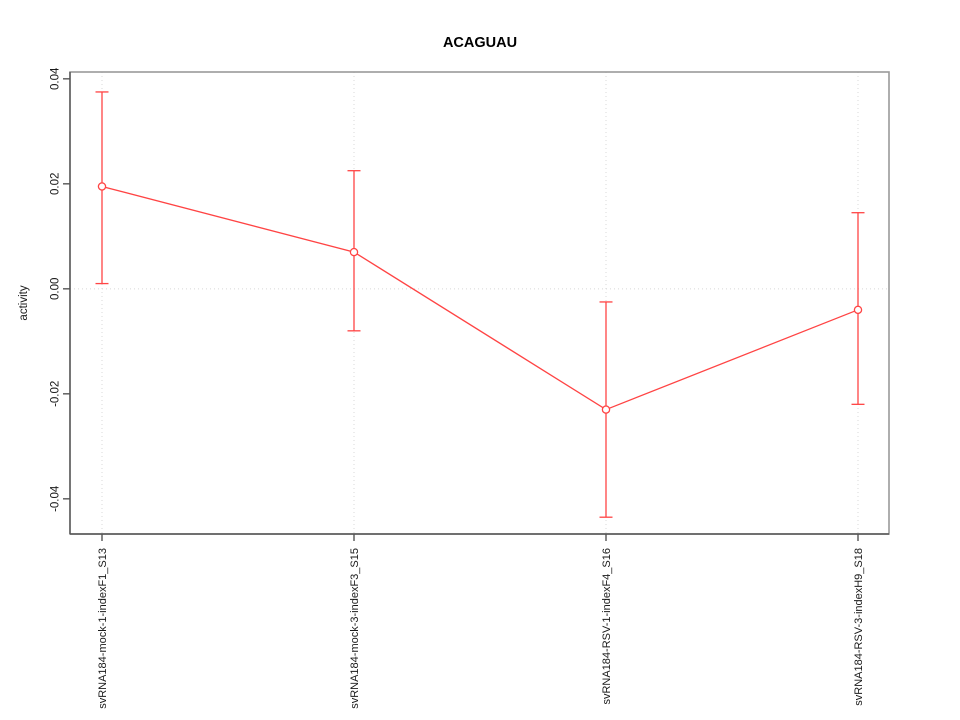 Image resolution: width=960 pixels, height=720 pixels. Describe the element at coordinates (24, 302) in the screenshot. I see `y-axis-title: activity` at that location.